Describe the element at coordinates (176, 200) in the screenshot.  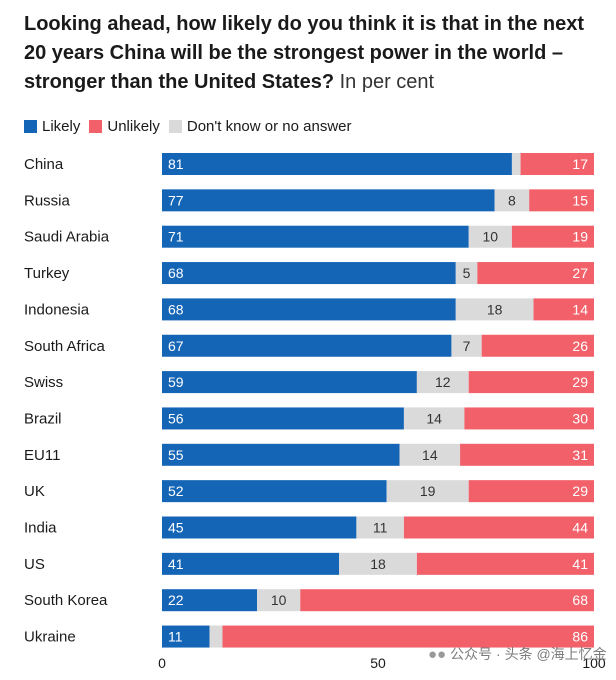
I see `value-label-likely: 77` at that location.